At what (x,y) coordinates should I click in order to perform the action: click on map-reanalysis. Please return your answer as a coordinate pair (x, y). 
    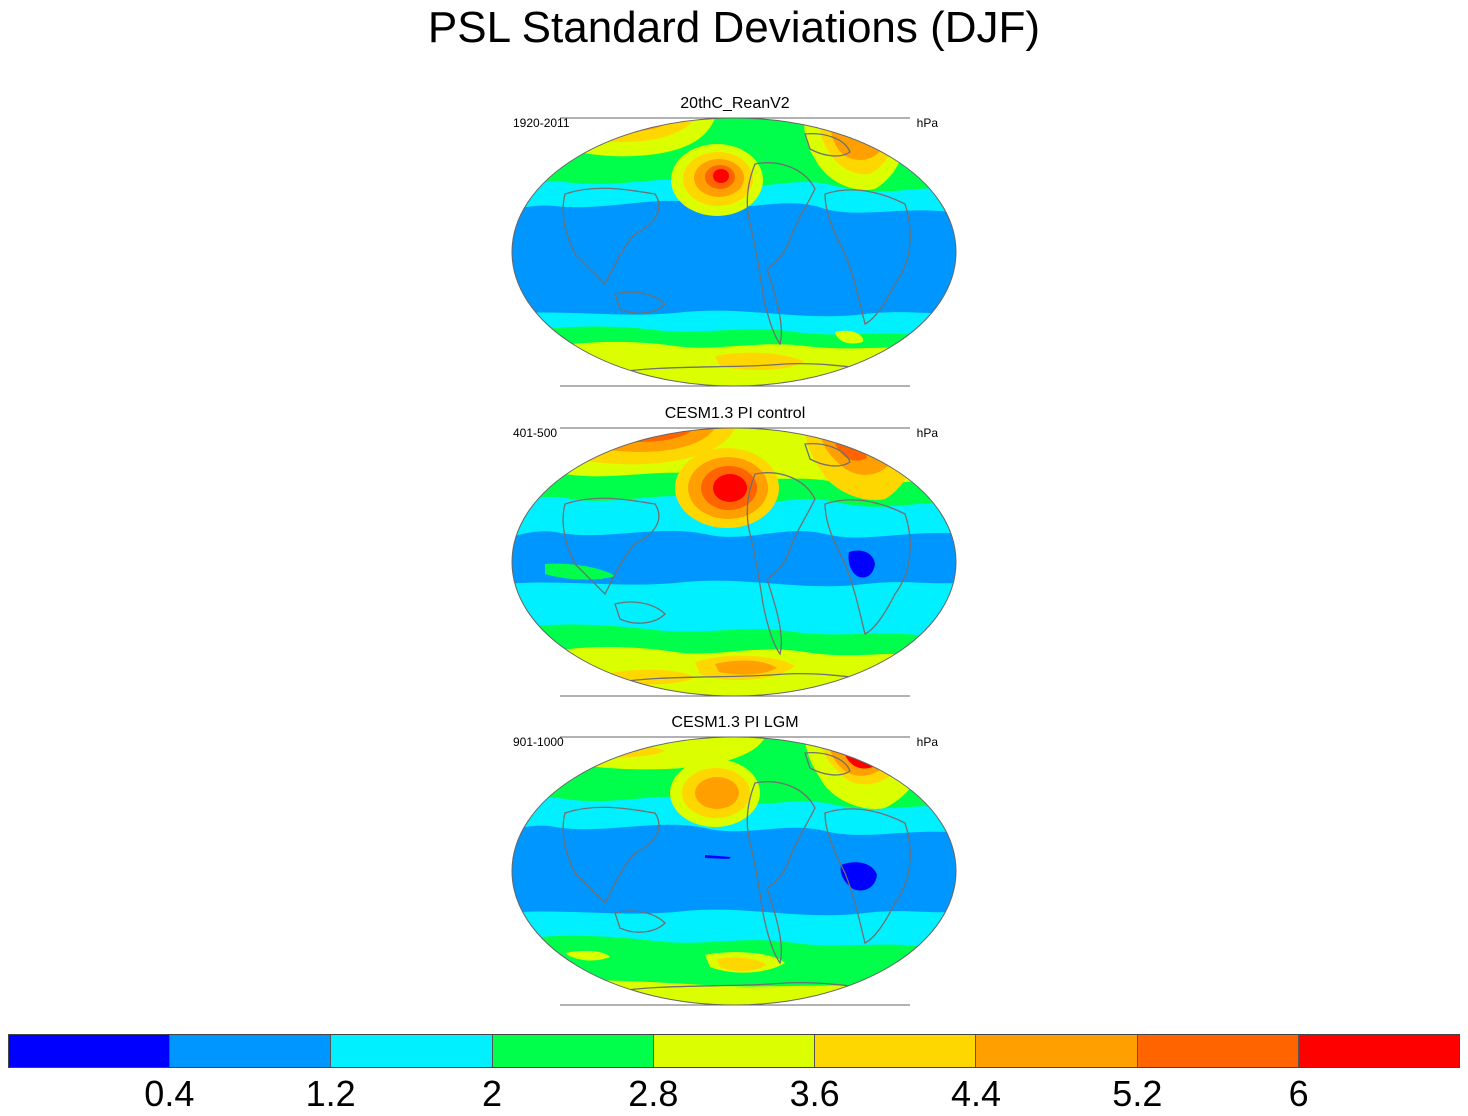
    Looking at the image, I should click on (734, 252).